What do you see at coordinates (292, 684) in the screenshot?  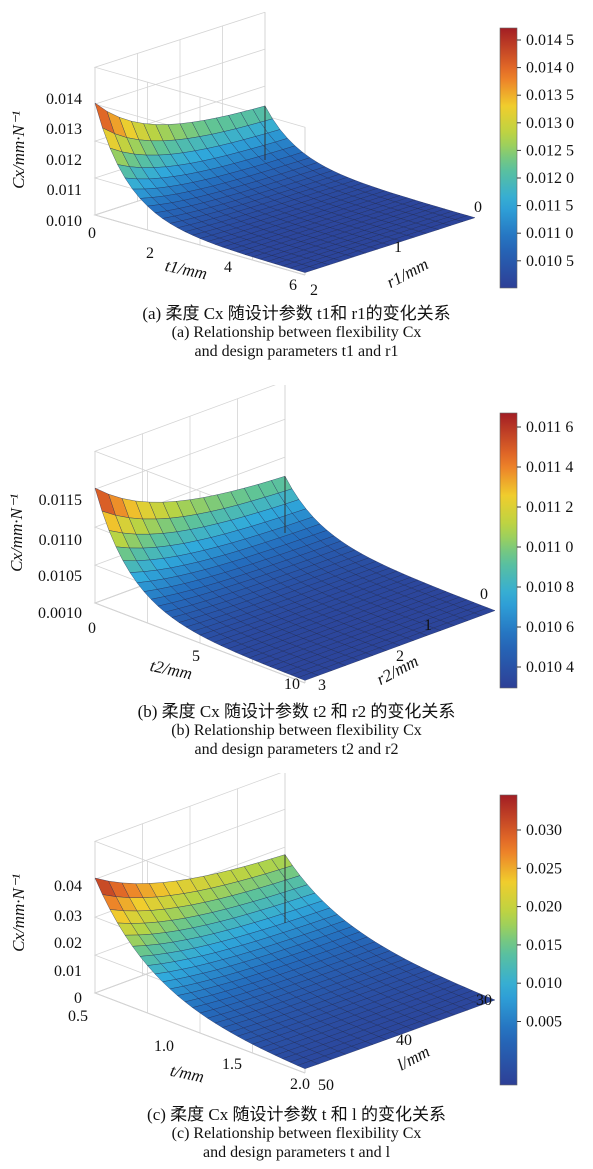 I see `x-tick-label: 10` at bounding box center [292, 684].